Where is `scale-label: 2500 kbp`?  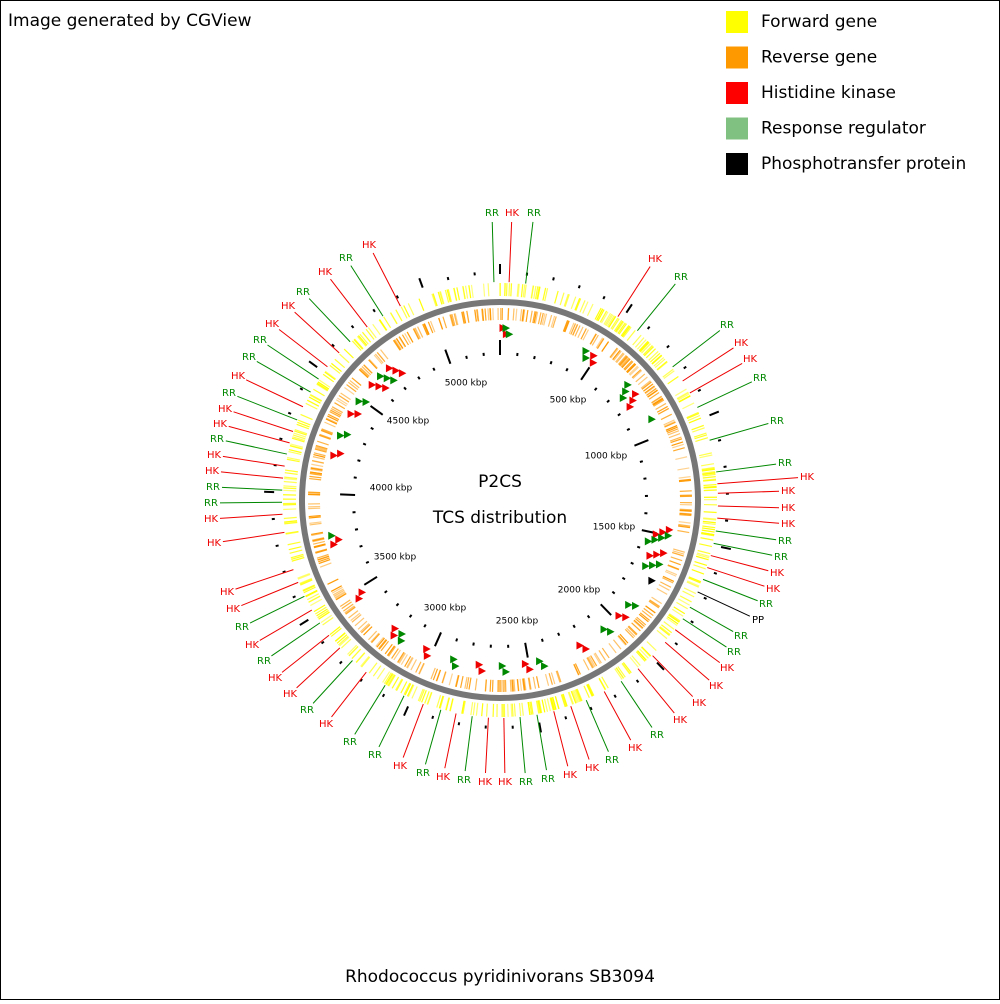 scale-label: 2500 kbp is located at coordinates (517, 622).